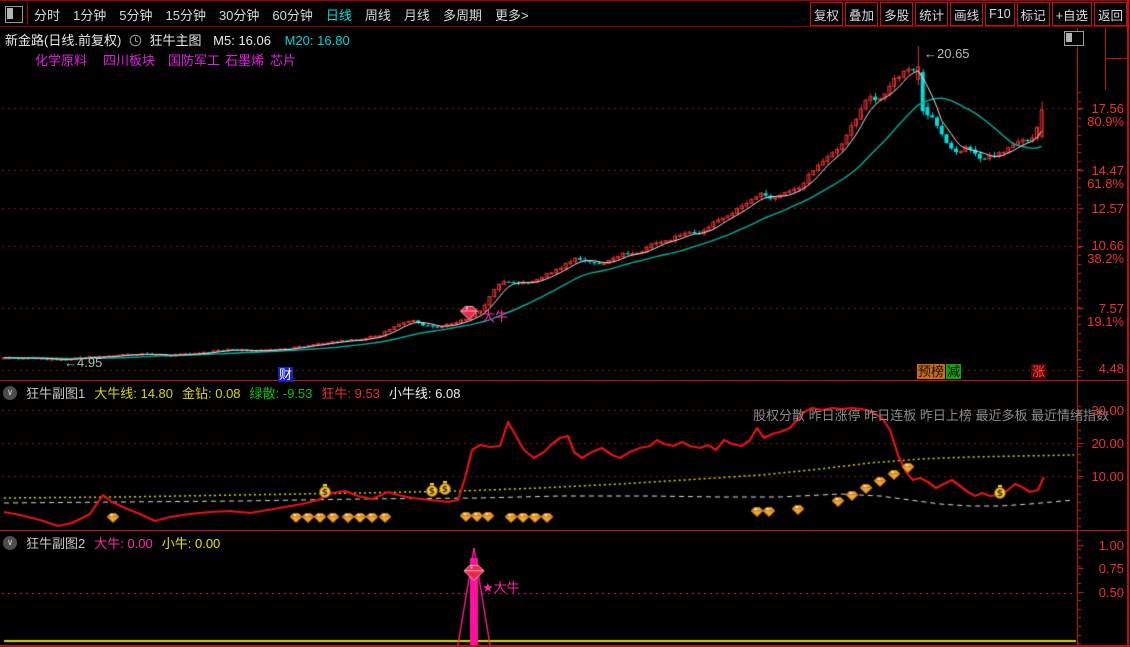  I want to click on panel2-separator, so click(564, 530).